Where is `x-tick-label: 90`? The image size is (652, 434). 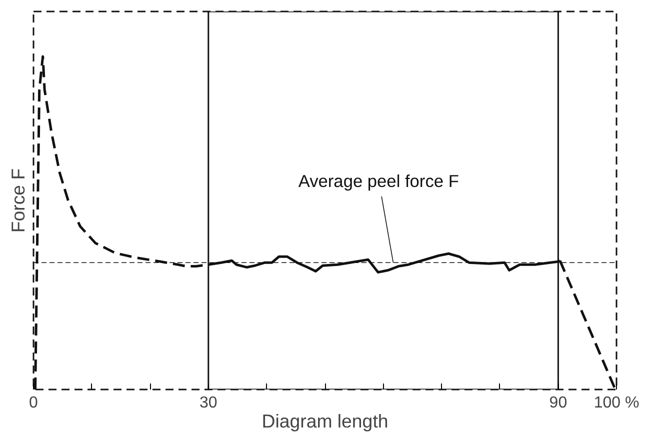 x-tick-label: 90 is located at coordinates (558, 403).